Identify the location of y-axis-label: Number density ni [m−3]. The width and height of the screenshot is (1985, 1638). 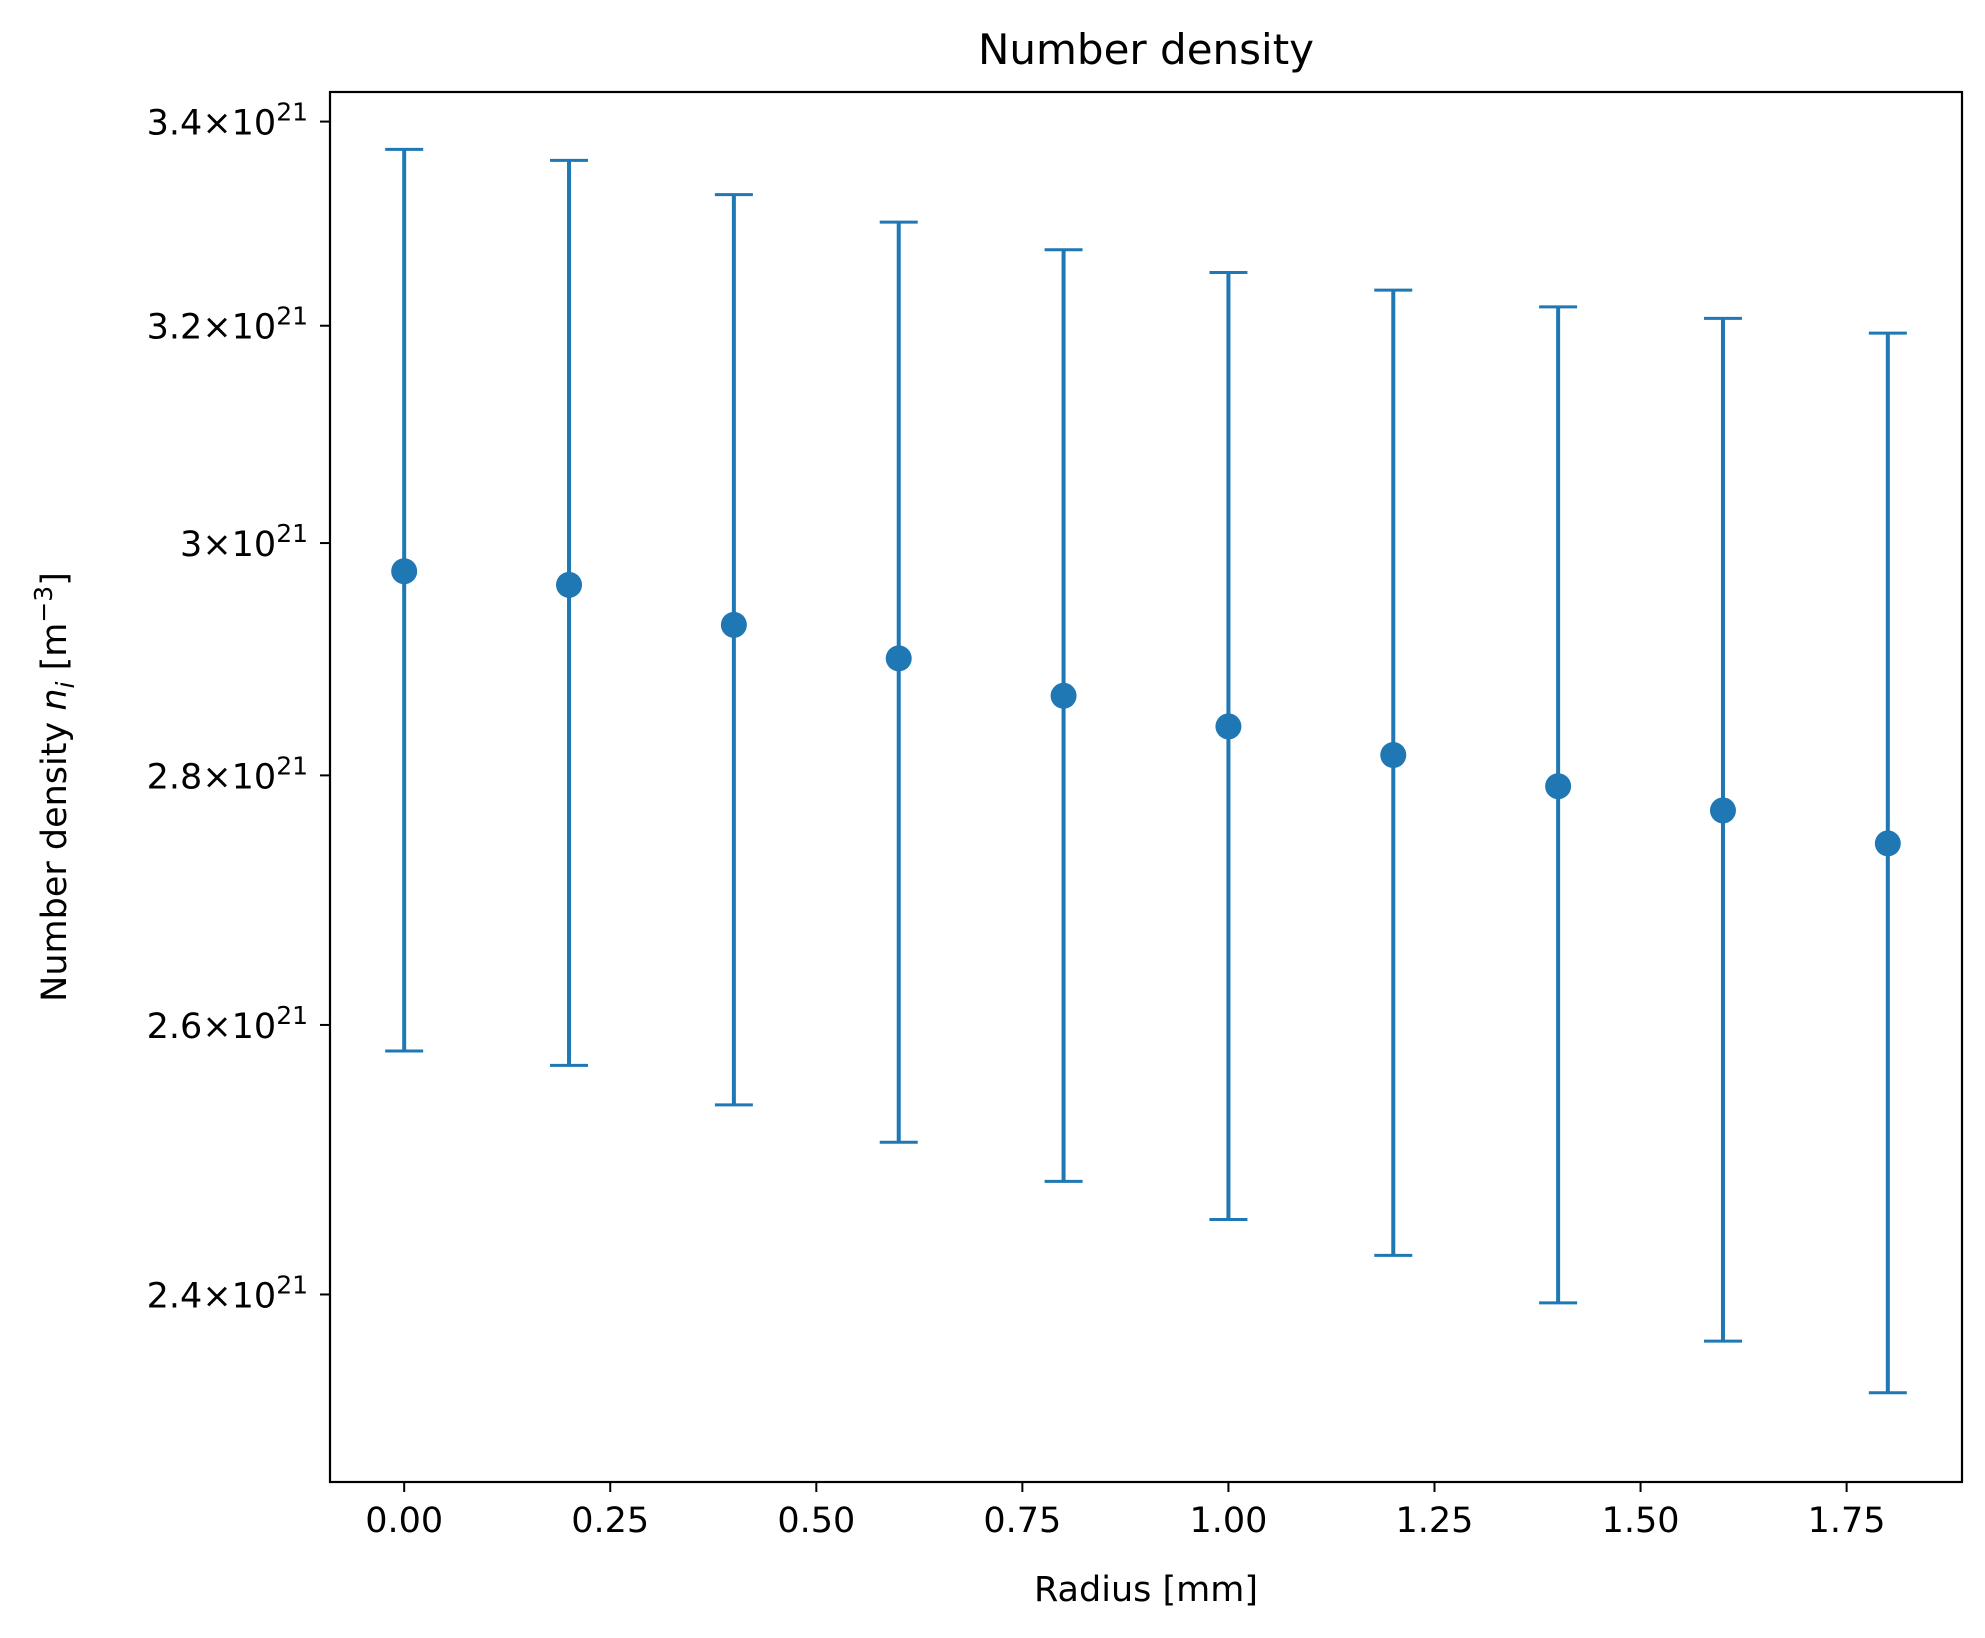
(54, 787).